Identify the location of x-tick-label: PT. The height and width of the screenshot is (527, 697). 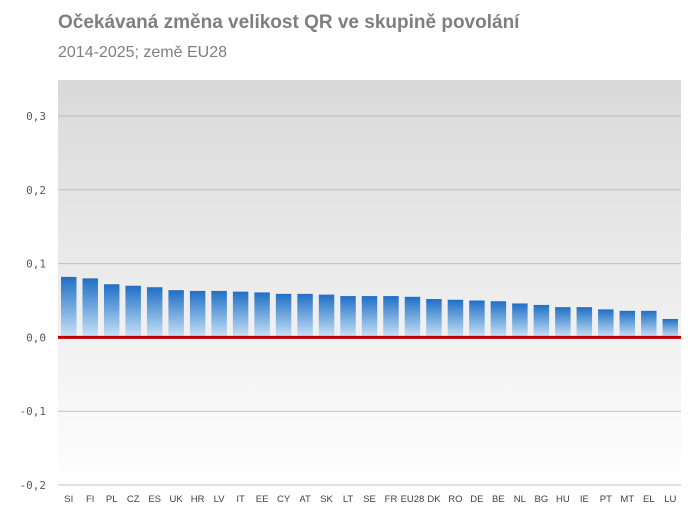
(606, 499).